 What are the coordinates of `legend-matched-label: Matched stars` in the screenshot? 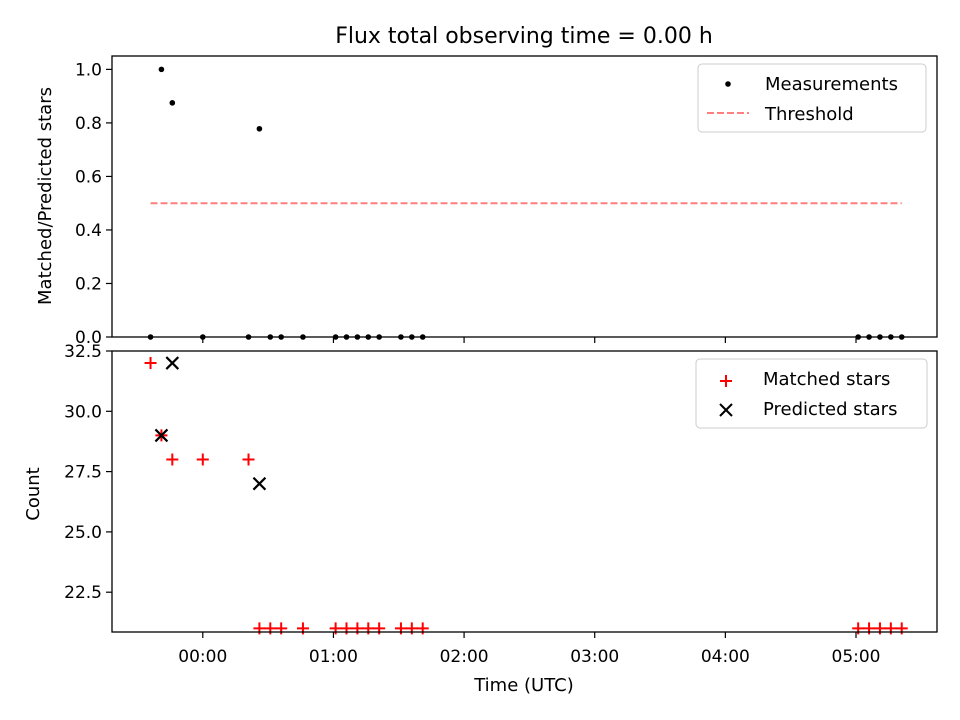 It's located at (826, 379).